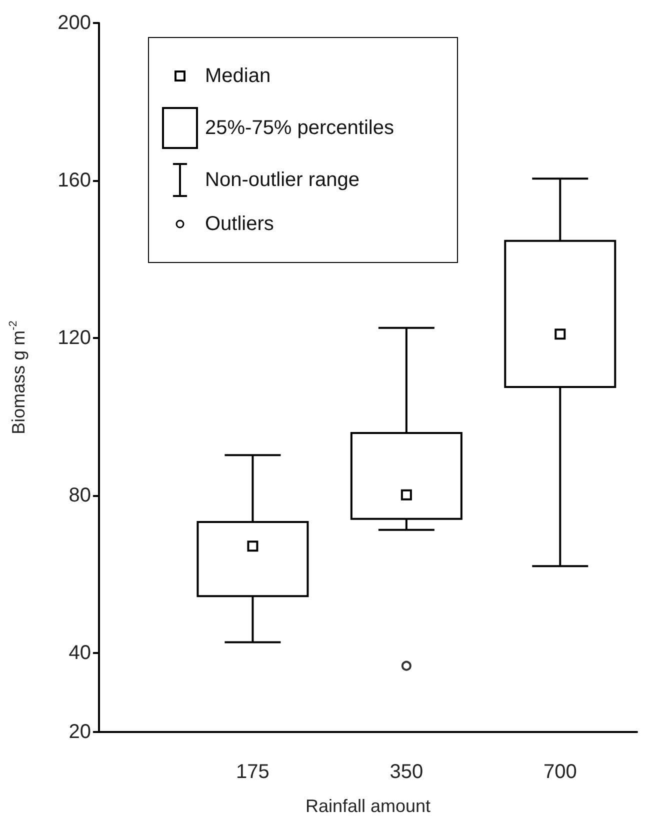 The height and width of the screenshot is (831, 650). What do you see at coordinates (282, 180) in the screenshot?
I see `annotation: Non-outlier range` at bounding box center [282, 180].